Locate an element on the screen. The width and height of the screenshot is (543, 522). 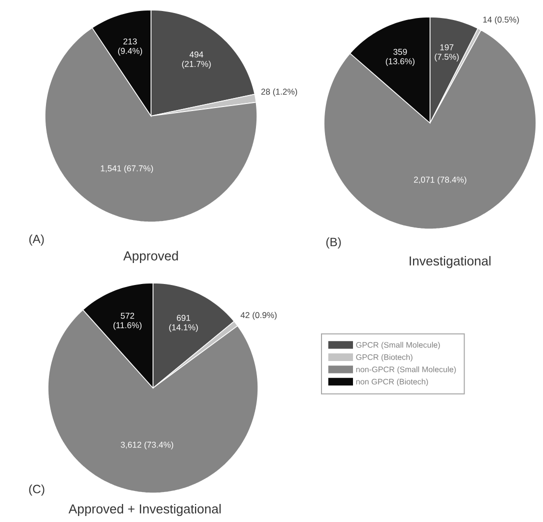
data-label: 572 (11.6%) is located at coordinates (128, 321).